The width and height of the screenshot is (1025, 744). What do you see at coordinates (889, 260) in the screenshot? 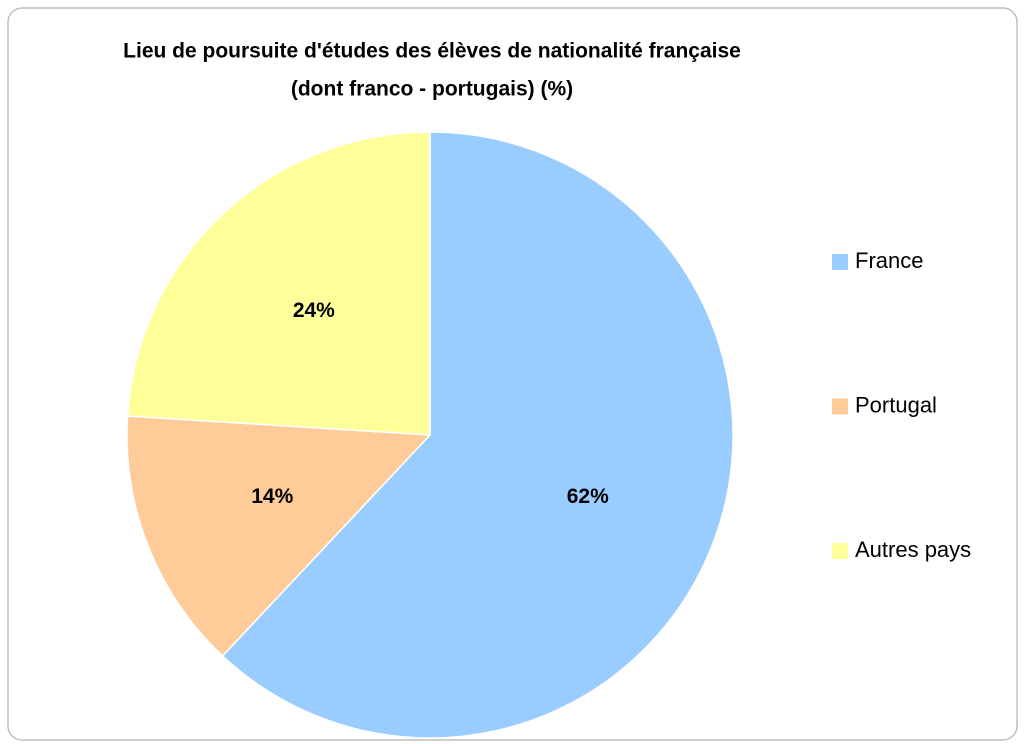
I see `legend-label: France` at bounding box center [889, 260].